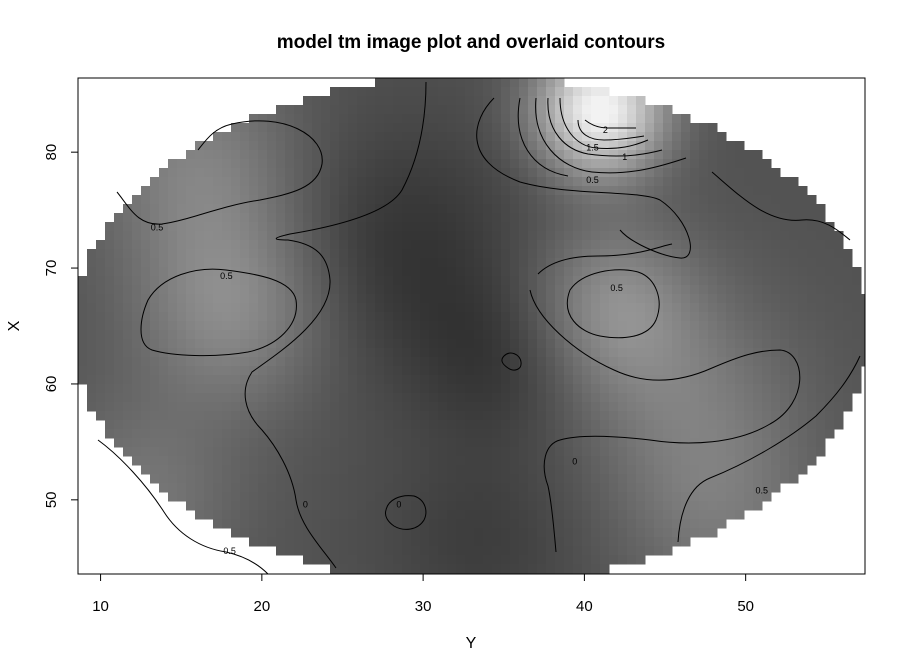 Image resolution: width=906 pixels, height=672 pixels. I want to click on contour-line, so click(543, 137).